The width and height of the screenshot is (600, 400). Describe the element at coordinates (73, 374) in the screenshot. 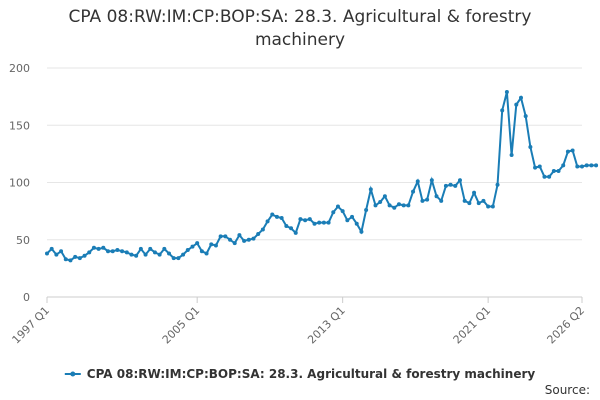

I see `legend-marker` at that location.